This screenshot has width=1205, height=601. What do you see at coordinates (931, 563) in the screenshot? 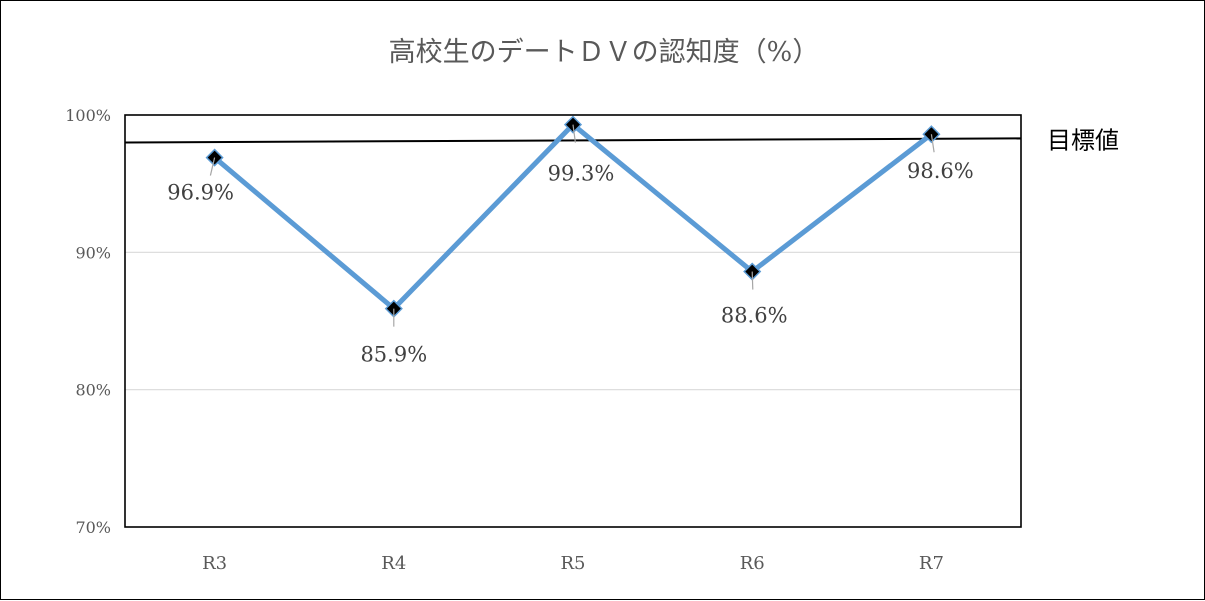
I see `x-tick-label-R7: R7` at bounding box center [931, 563].